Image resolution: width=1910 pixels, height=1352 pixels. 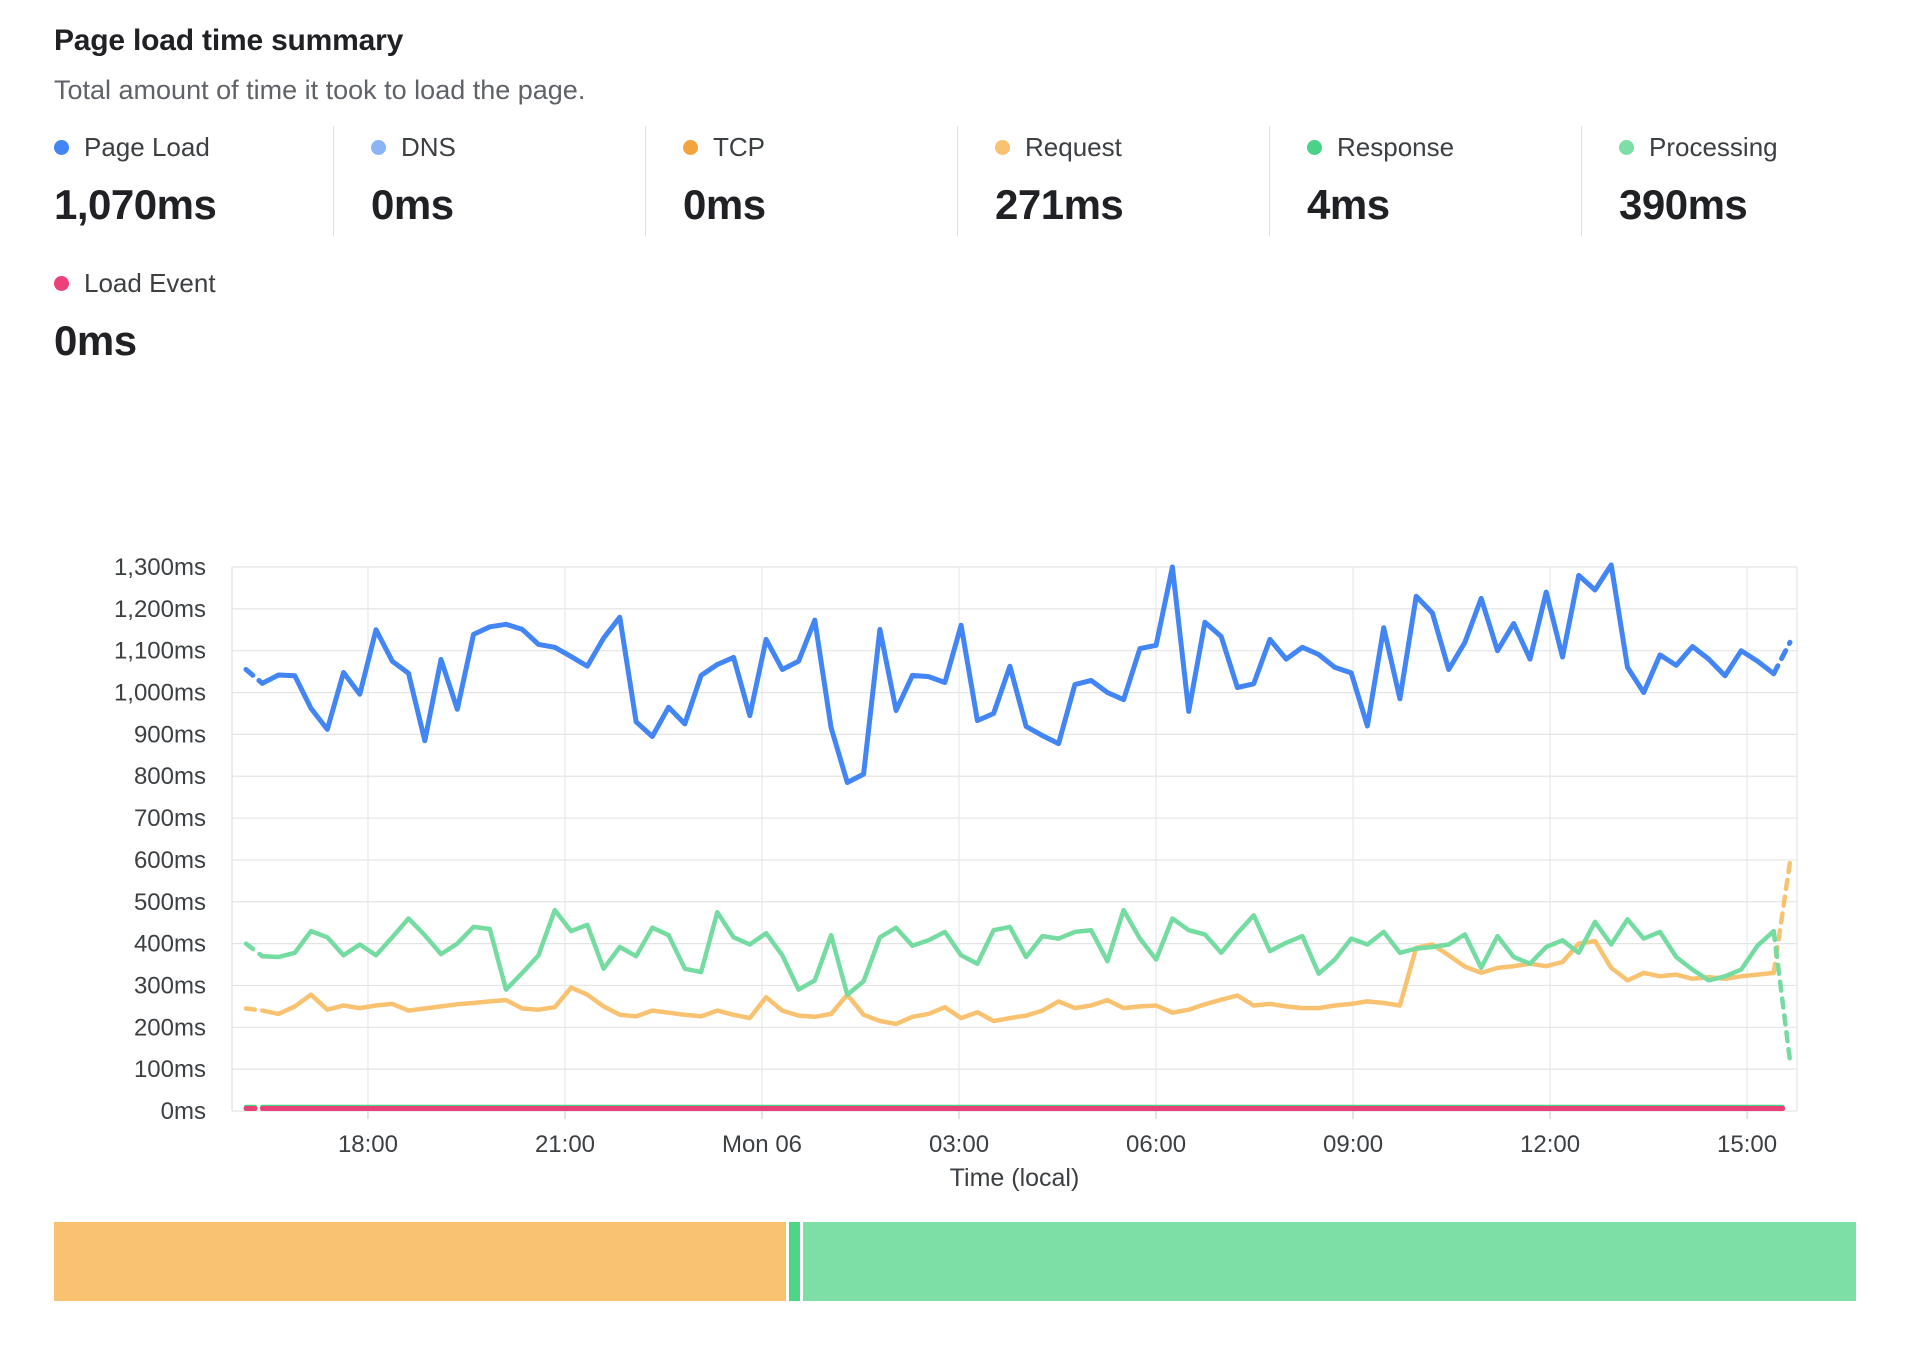 What do you see at coordinates (1425, 181) in the screenshot?
I see `stat-response: Response 4ms` at bounding box center [1425, 181].